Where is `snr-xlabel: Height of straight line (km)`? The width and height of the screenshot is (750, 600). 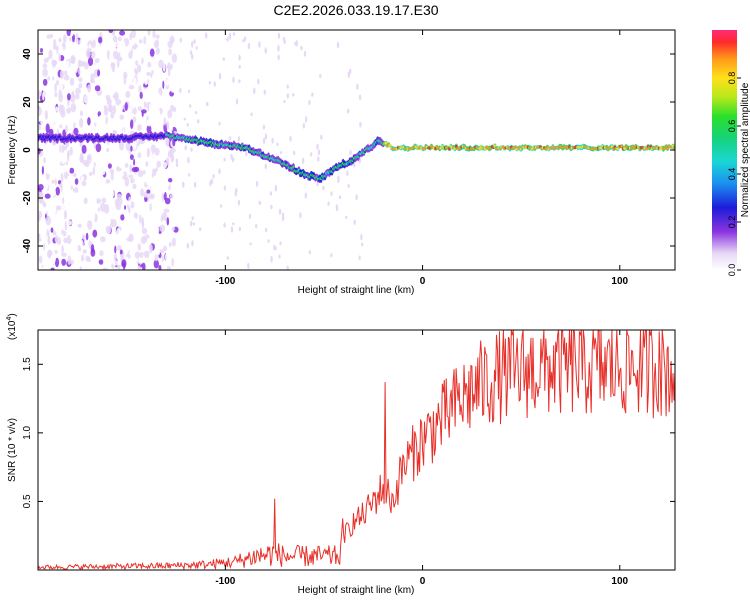 snr-xlabel: Height of straight line (km) is located at coordinates (356, 590).